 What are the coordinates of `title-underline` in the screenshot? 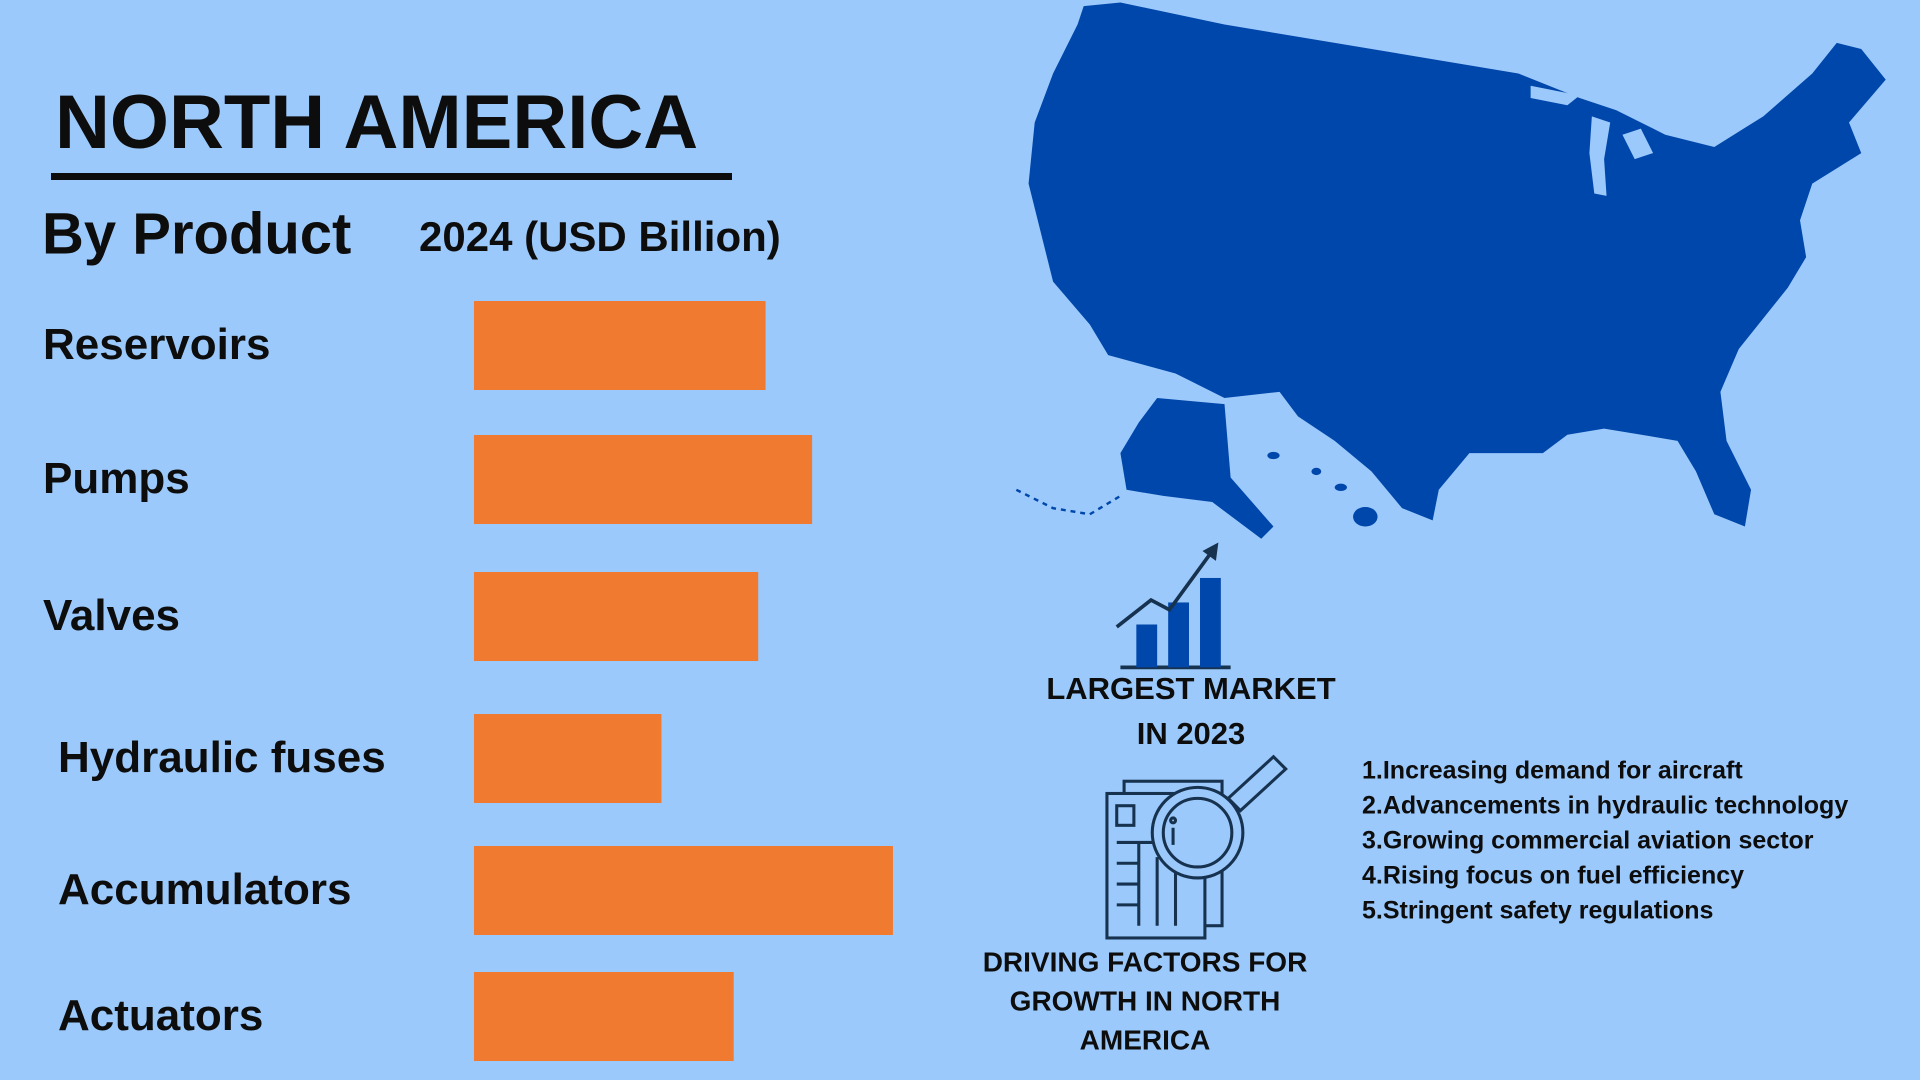 It's located at (391, 176).